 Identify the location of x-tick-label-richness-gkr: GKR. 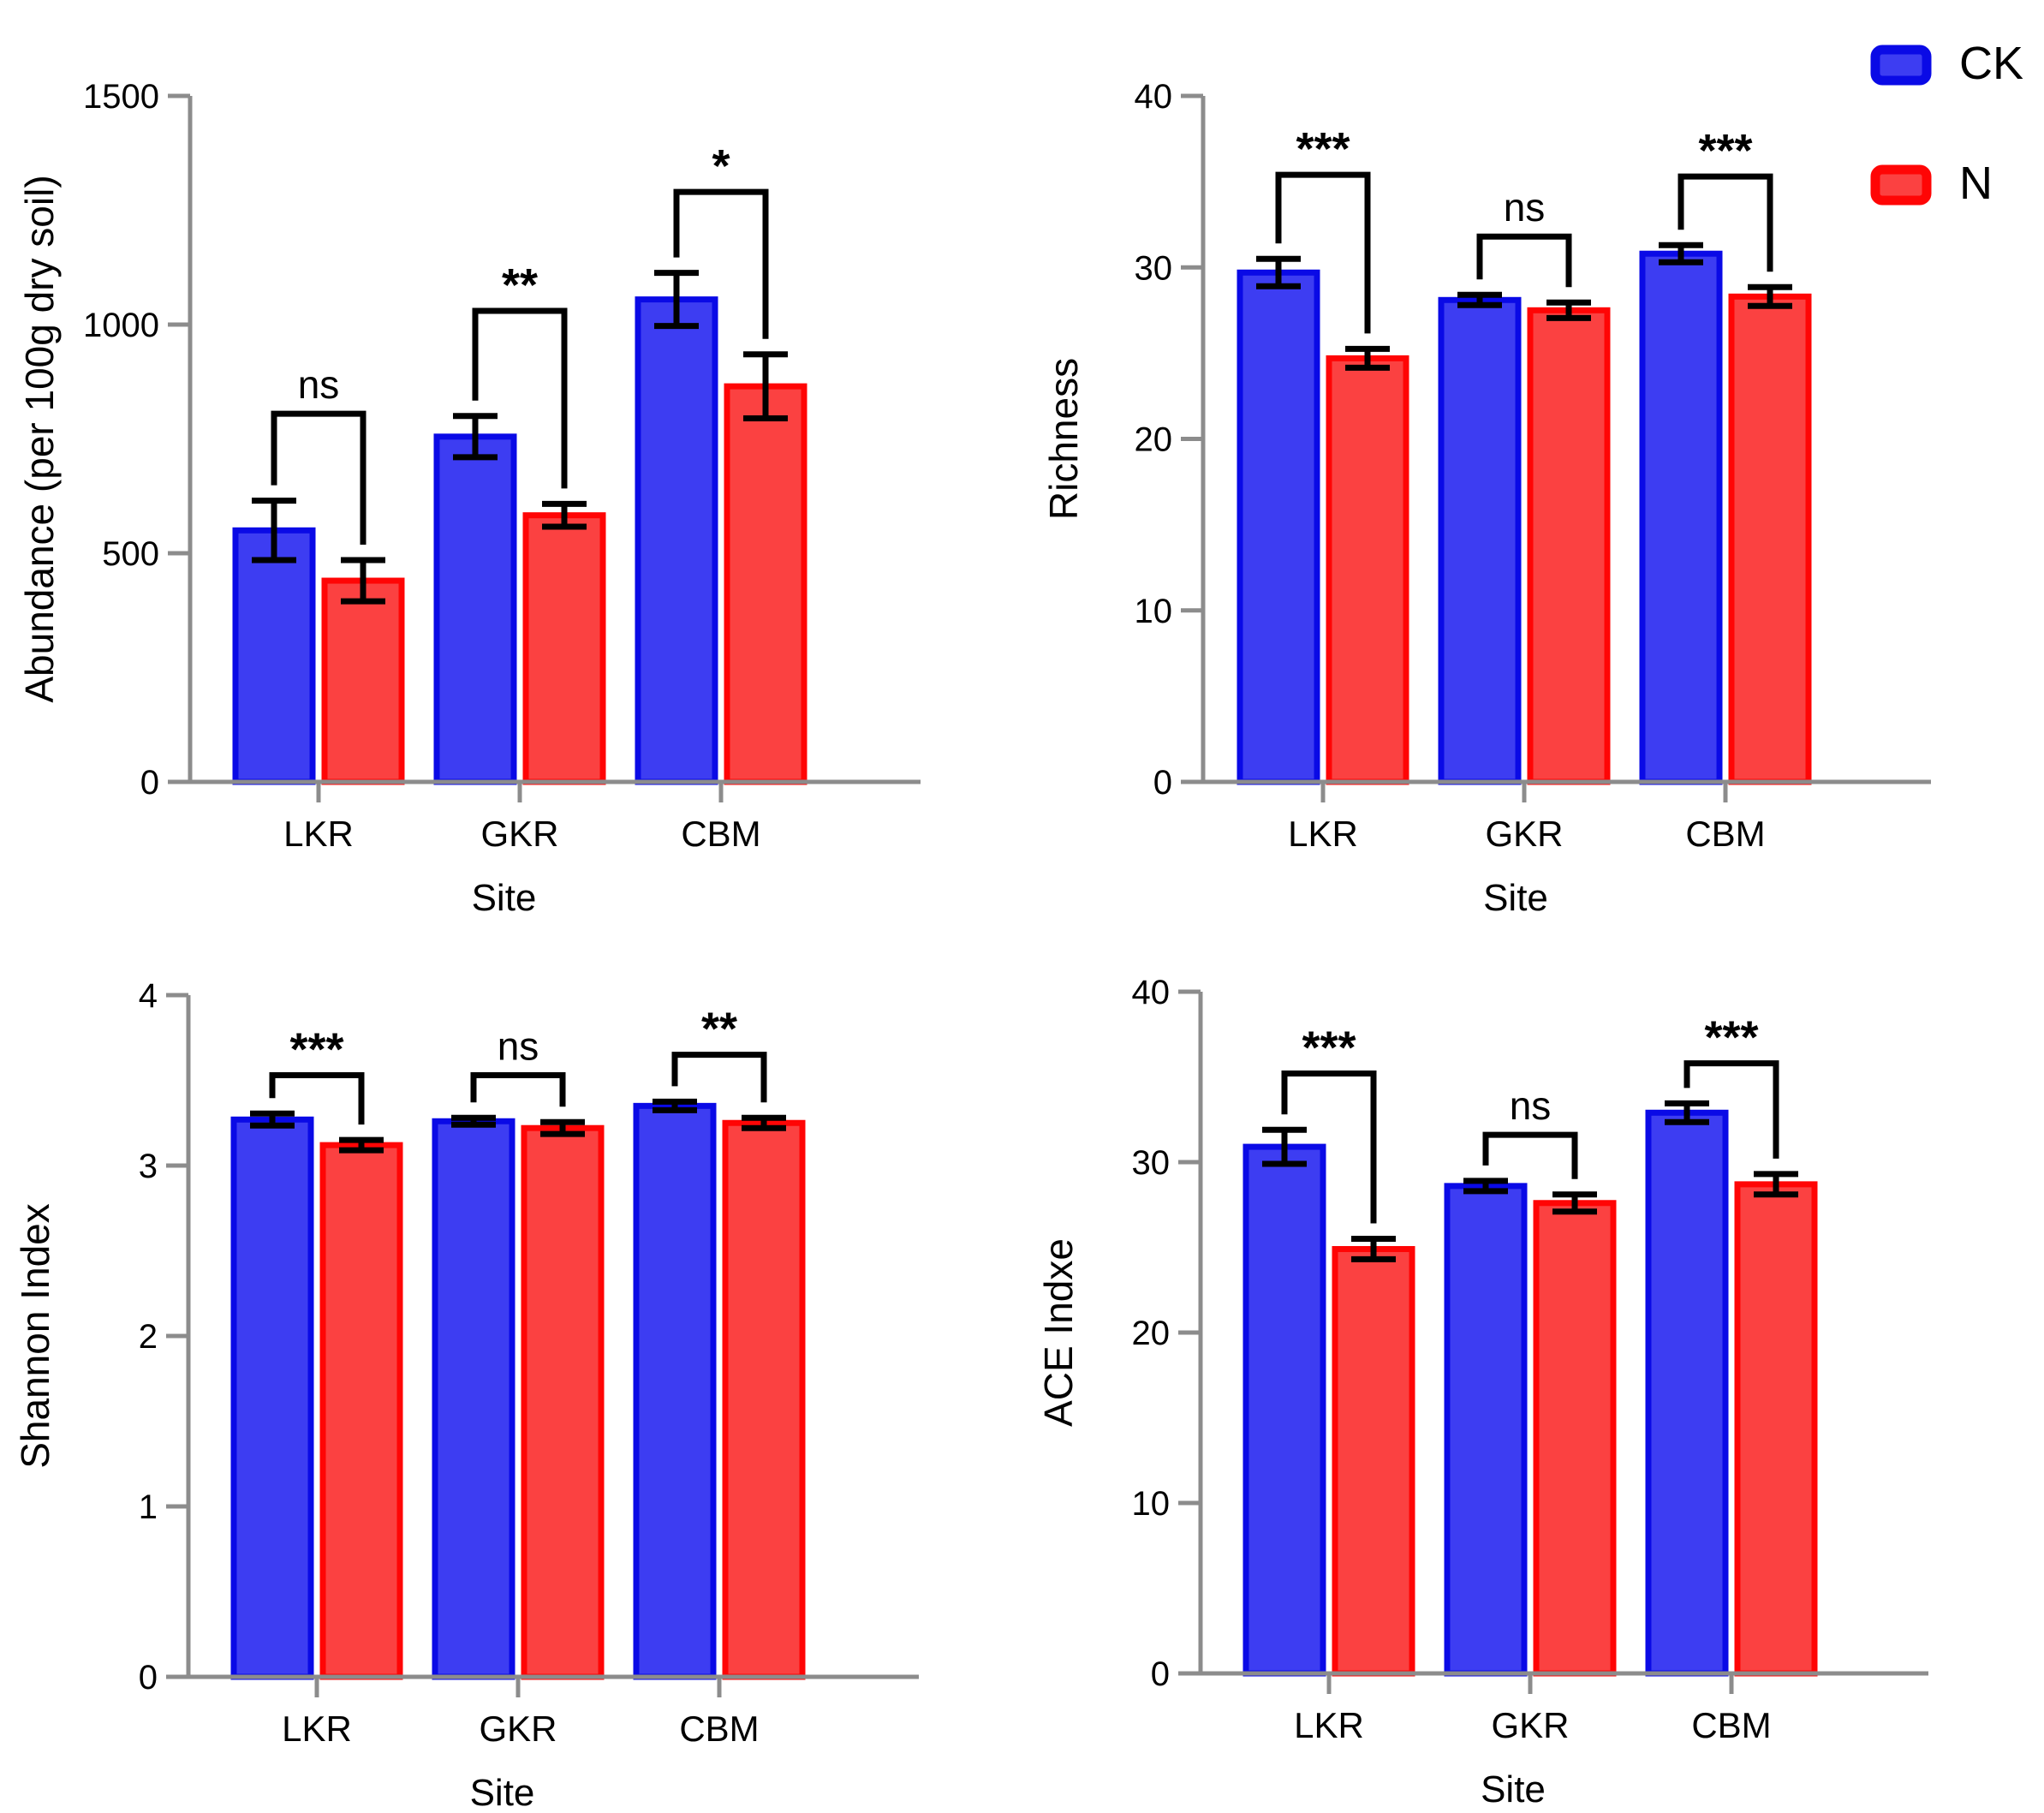
(1524, 834).